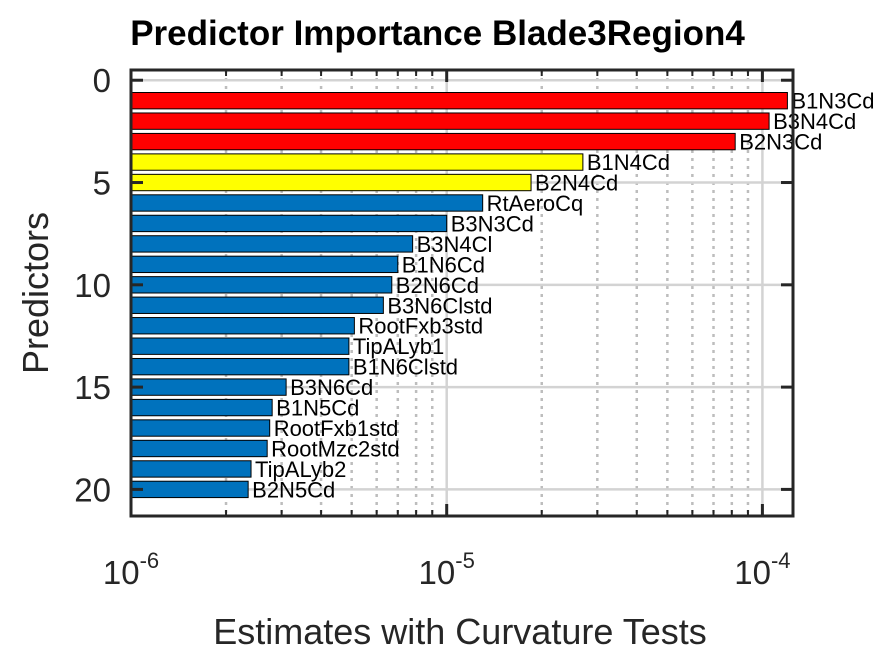  Describe the element at coordinates (293, 489) in the screenshot. I see `bar-label: B2N5Cd` at that location.